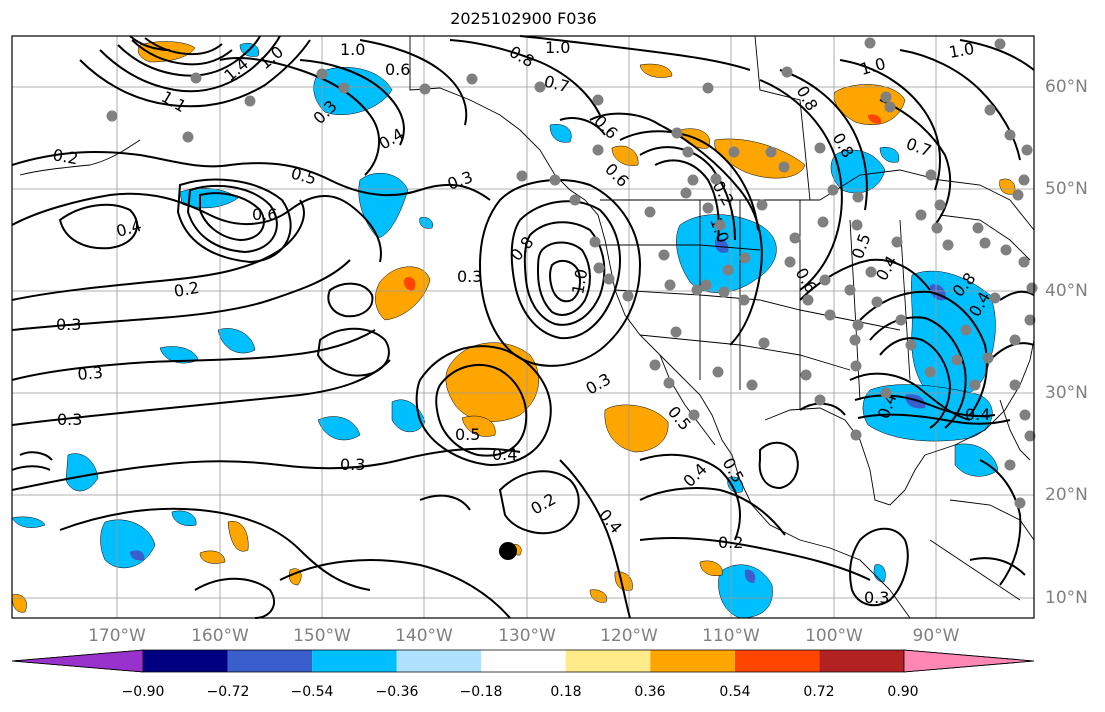 This screenshot has width=1105, height=712. Describe the element at coordinates (1066, 495) in the screenshot. I see `lat-label: 20°N` at that location.